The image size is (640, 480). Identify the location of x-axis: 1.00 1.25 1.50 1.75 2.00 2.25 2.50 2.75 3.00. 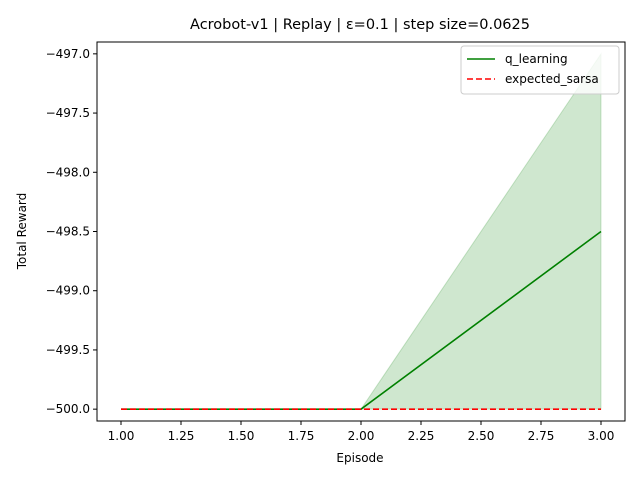
(361, 432).